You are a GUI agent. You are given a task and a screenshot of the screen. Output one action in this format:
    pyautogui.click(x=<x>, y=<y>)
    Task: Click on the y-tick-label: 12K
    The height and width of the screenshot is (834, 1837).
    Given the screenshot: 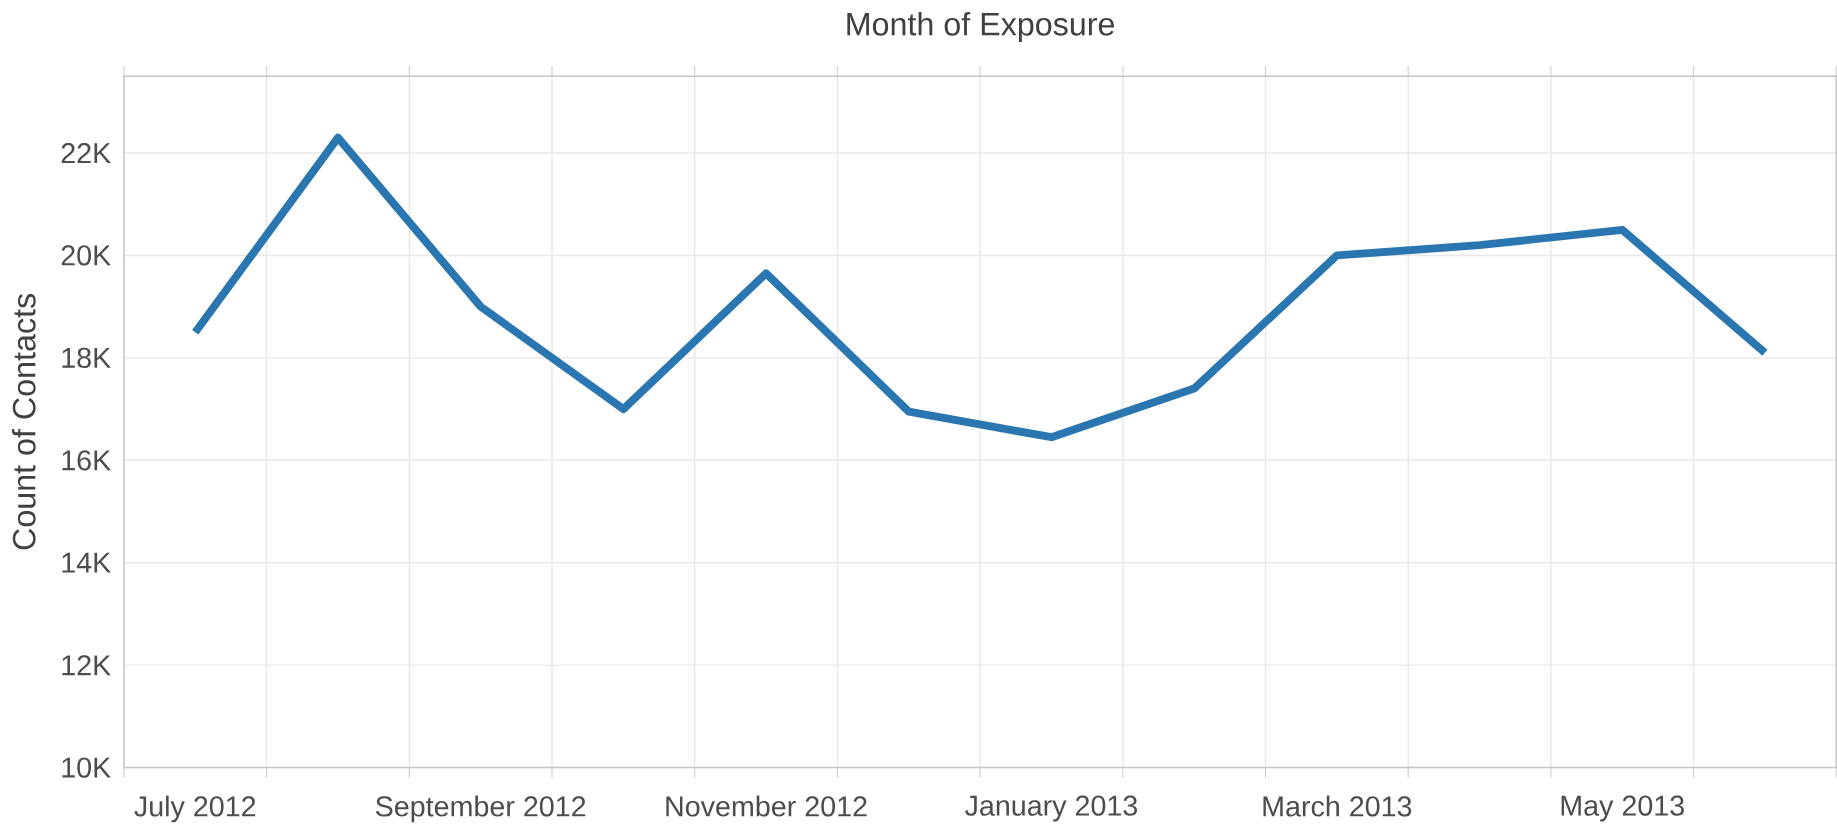 What is the action you would take?
    pyautogui.click(x=86, y=665)
    